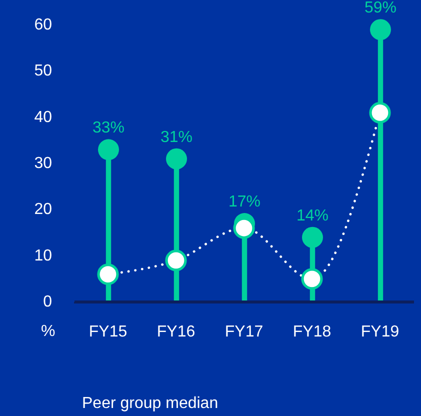 This screenshot has height=416, width=421. I want to click on y-tick-label: 40, so click(43, 117).